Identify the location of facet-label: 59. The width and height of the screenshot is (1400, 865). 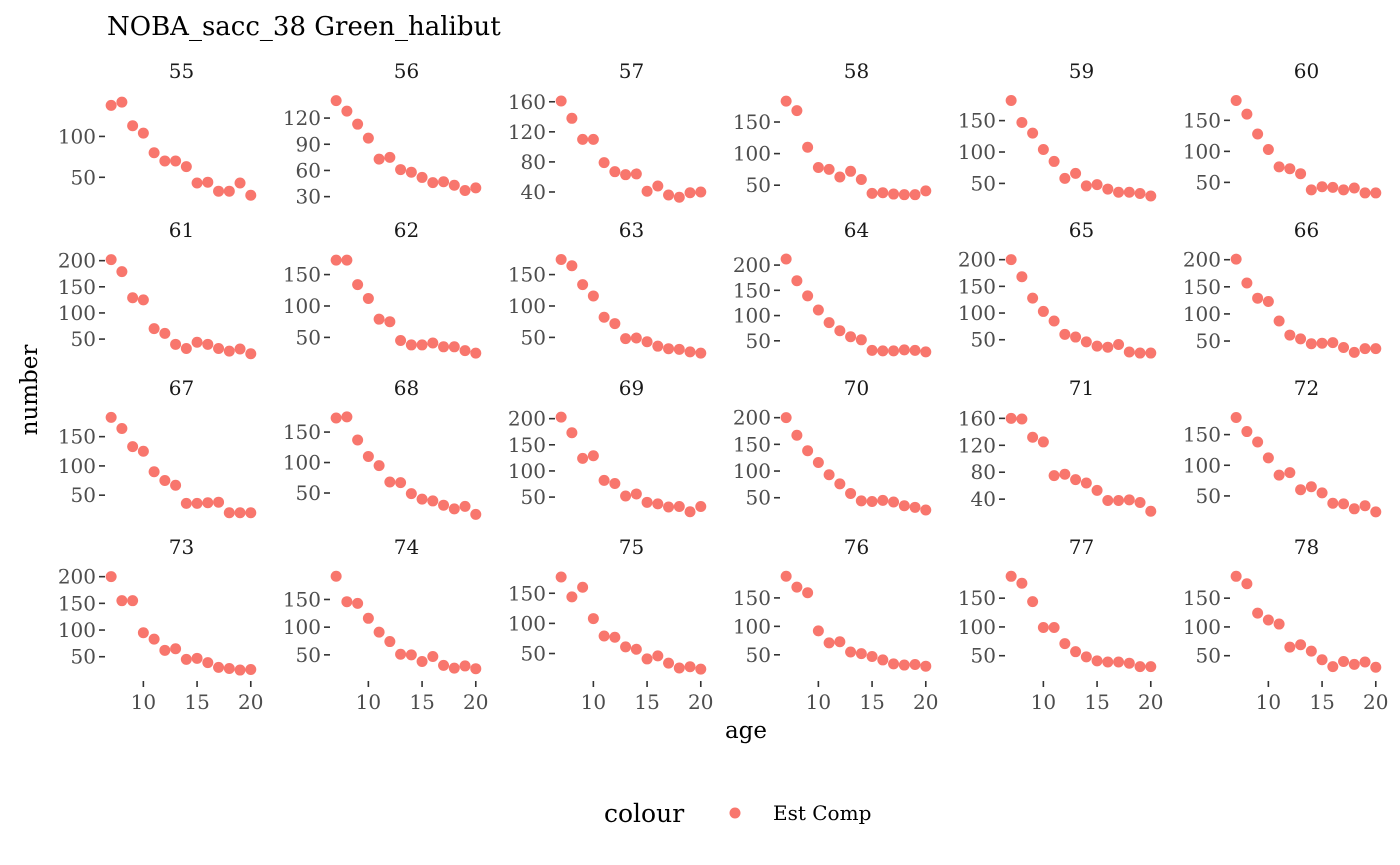
(1081, 71).